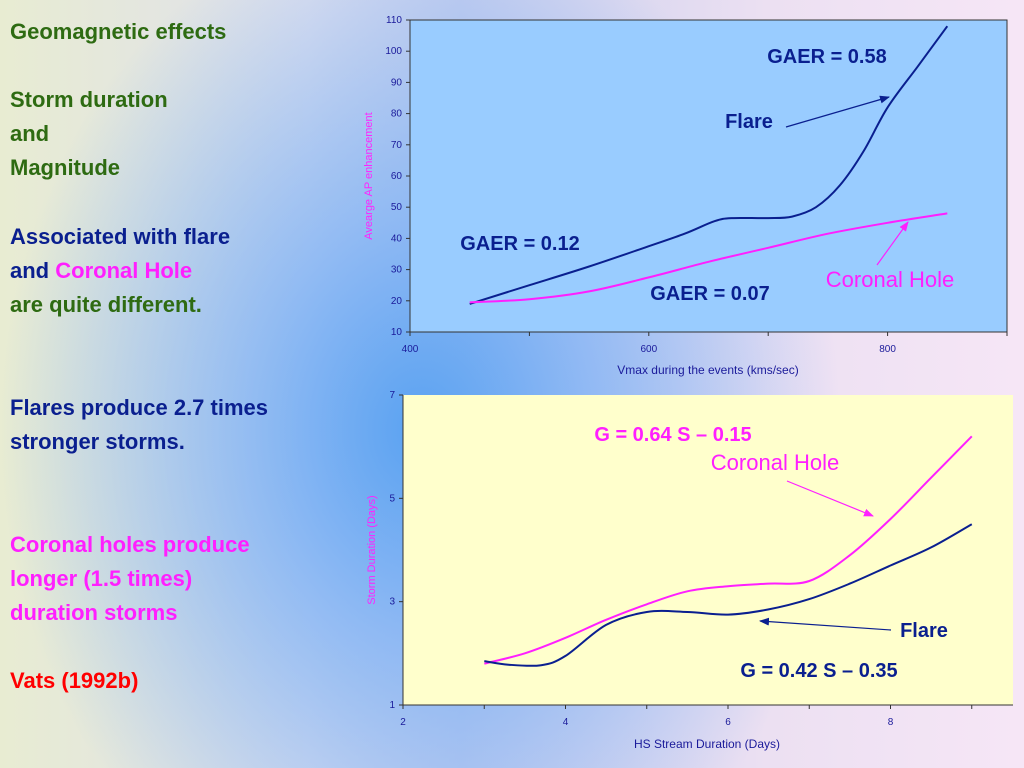 Image resolution: width=1024 pixels, height=768 pixels. I want to click on top-x-axis-label: Vmax during the events (kms/sec), so click(707, 370).